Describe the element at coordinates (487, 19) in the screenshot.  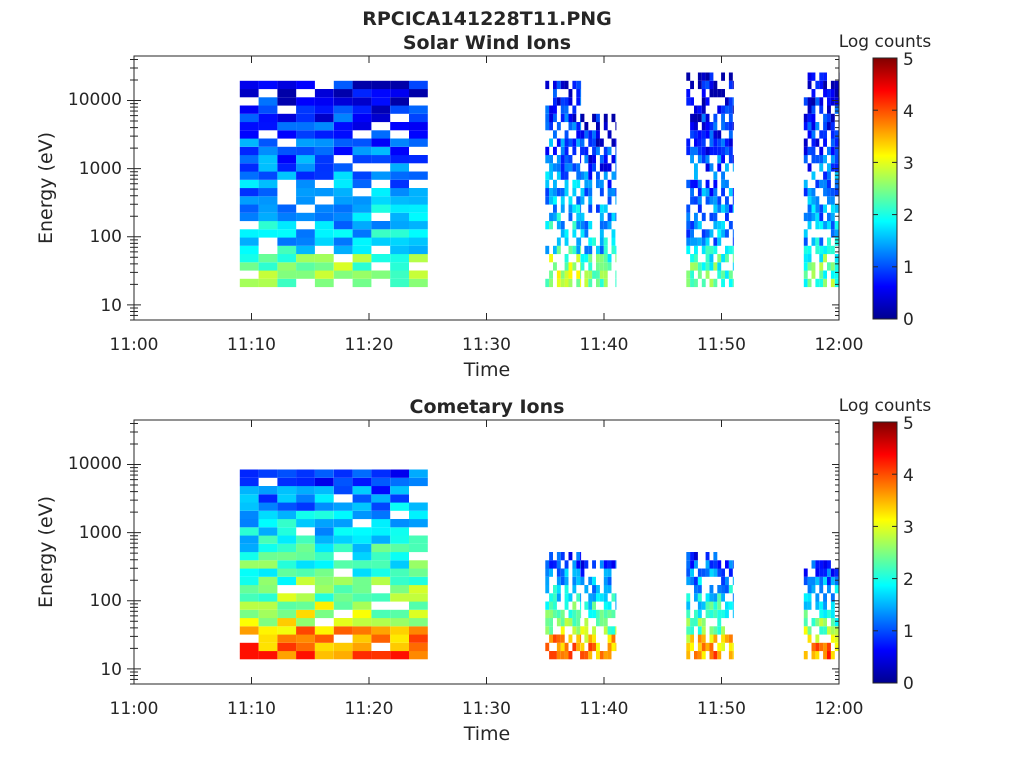
I see `figure-title: RPCICA141228T11.PNG` at that location.